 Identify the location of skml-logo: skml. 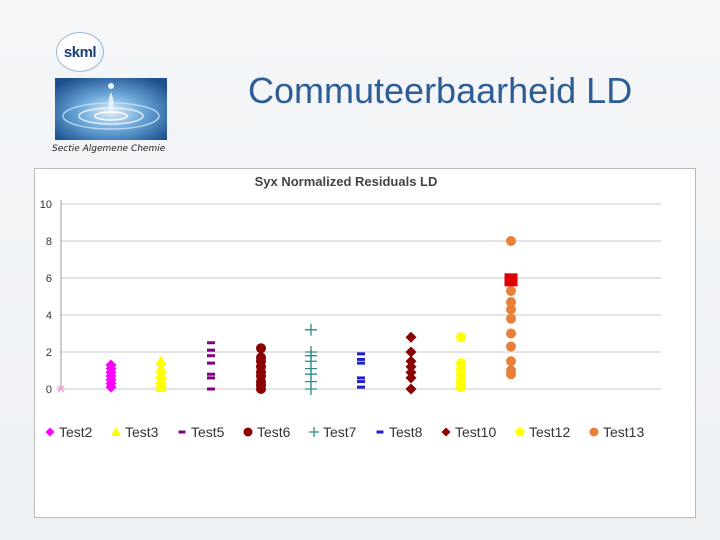
(80, 52).